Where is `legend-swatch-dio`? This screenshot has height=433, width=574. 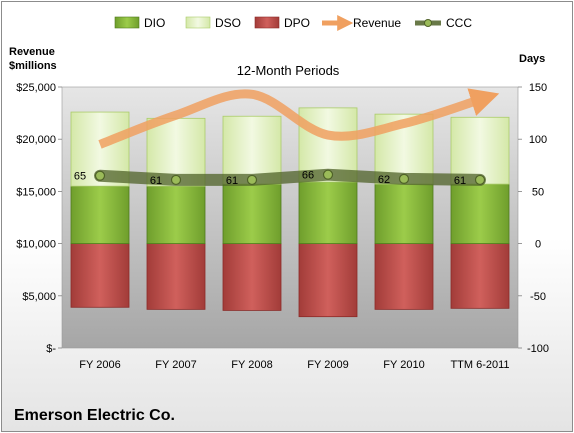
legend-swatch-dio is located at coordinates (127, 22).